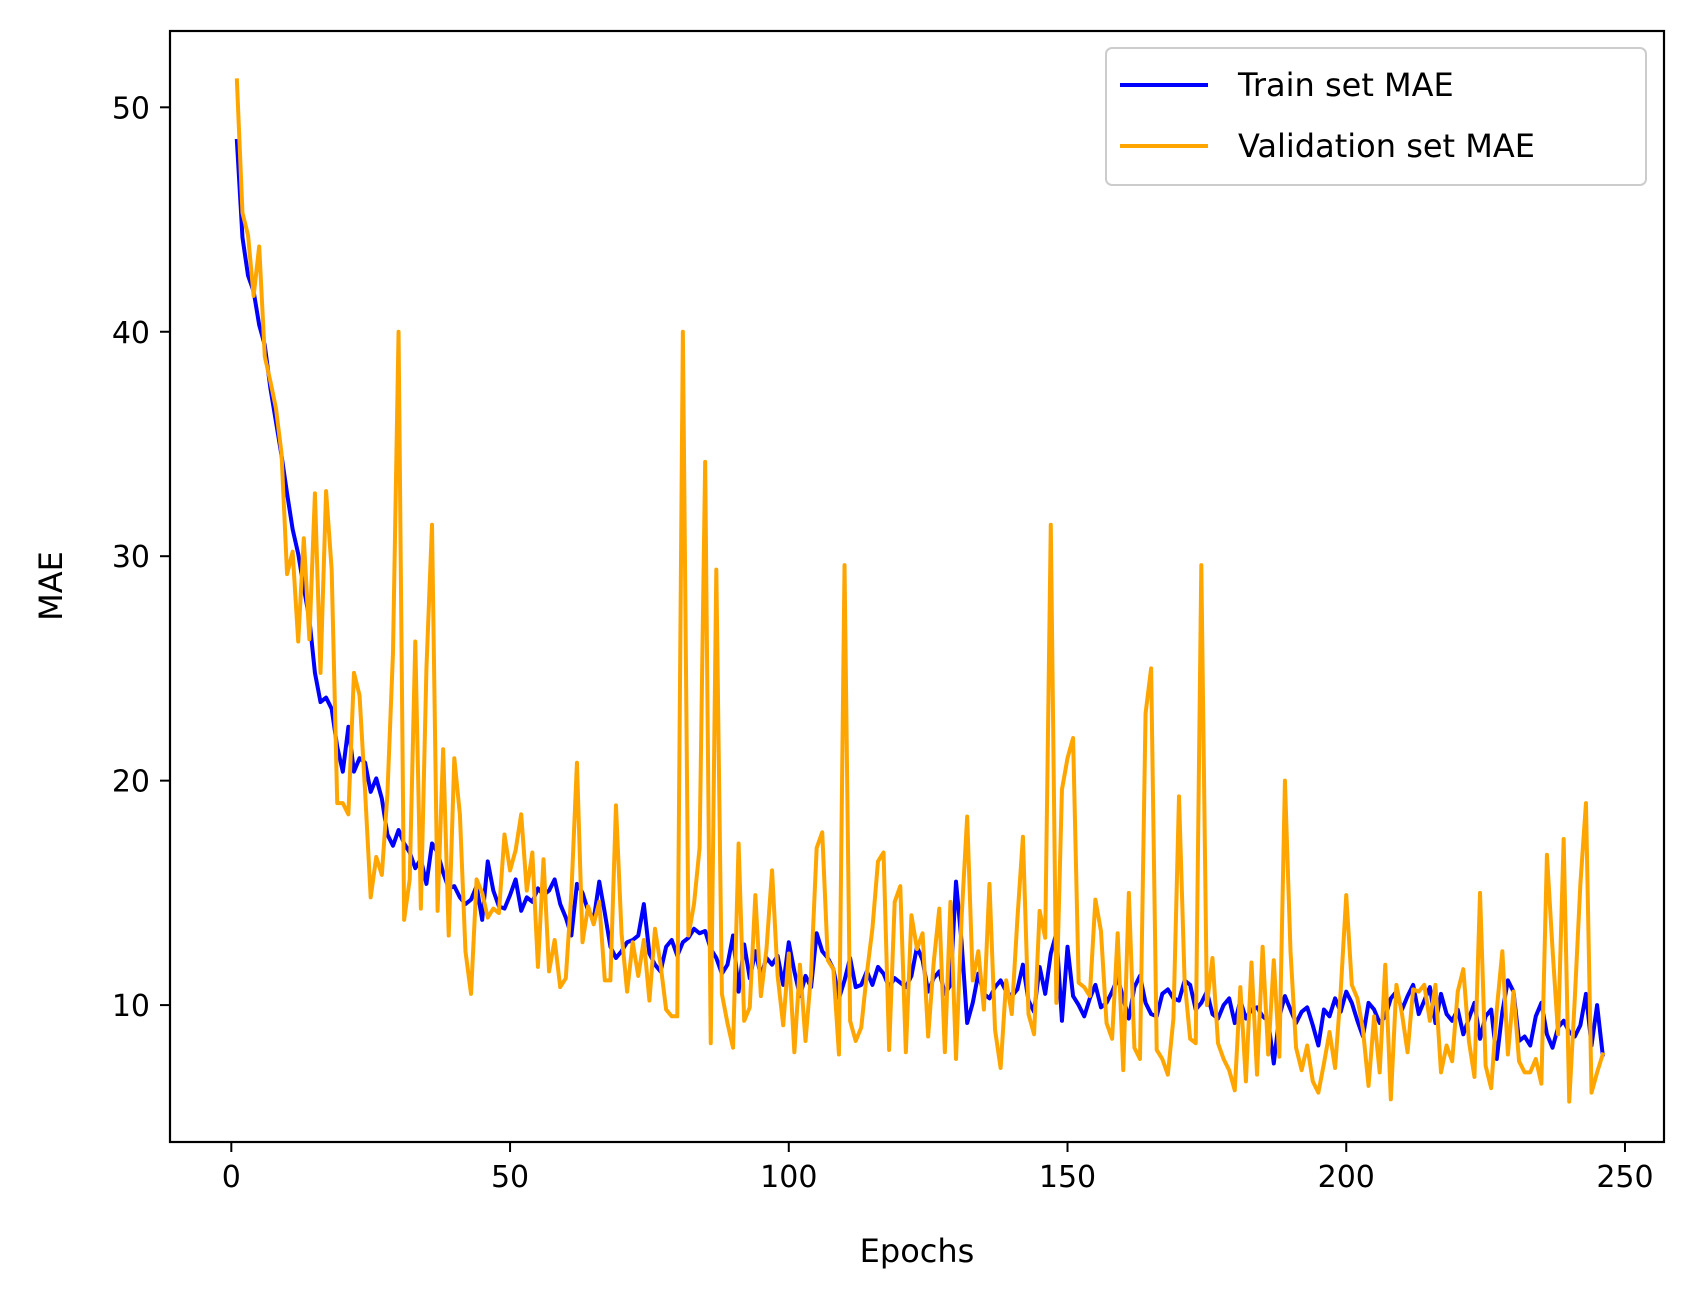 This screenshot has width=1686, height=1294. Describe the element at coordinates (131, 333) in the screenshot. I see `y-tick-label: 40` at that location.